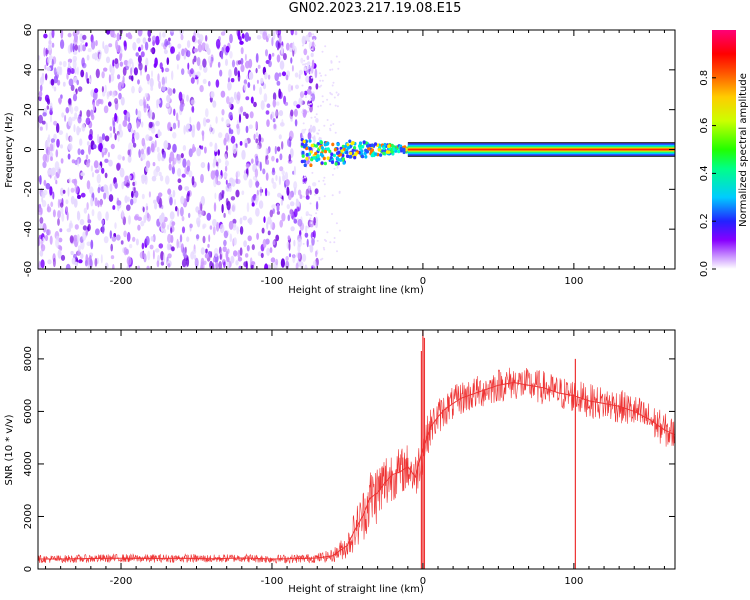 This screenshot has height=600, width=750. What do you see at coordinates (28, 358) in the screenshot?
I see `y-tick-label: 8000` at bounding box center [28, 358].